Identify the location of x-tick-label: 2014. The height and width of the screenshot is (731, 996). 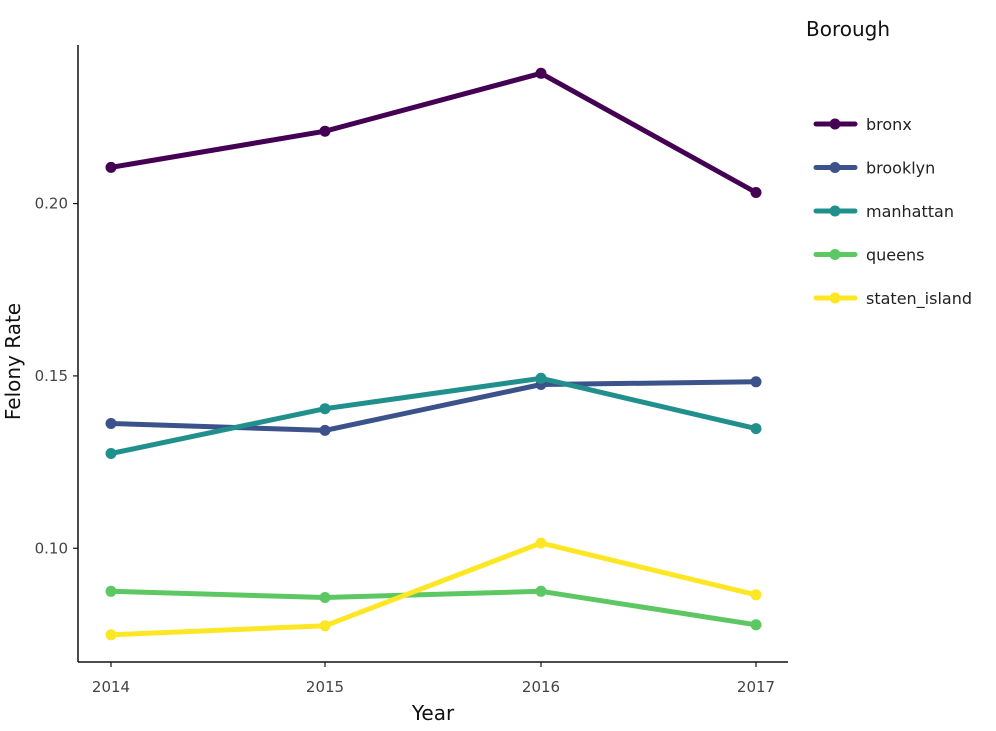
(111, 687).